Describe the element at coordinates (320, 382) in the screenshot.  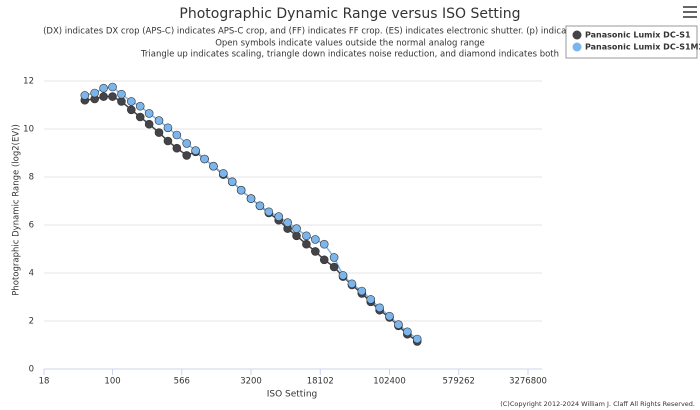
I see `x-tick-label: 18102` at that location.